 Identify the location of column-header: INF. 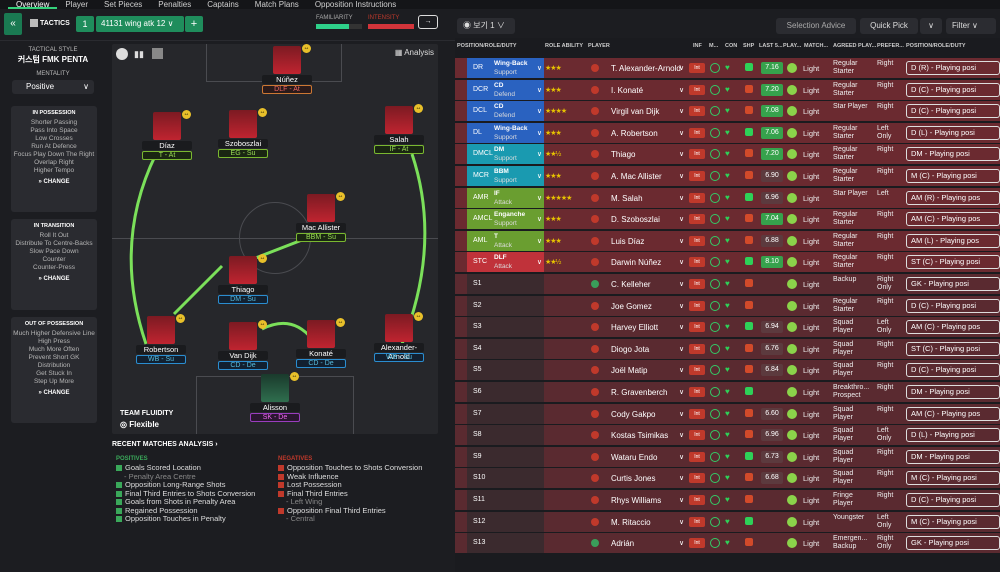
(697, 46).